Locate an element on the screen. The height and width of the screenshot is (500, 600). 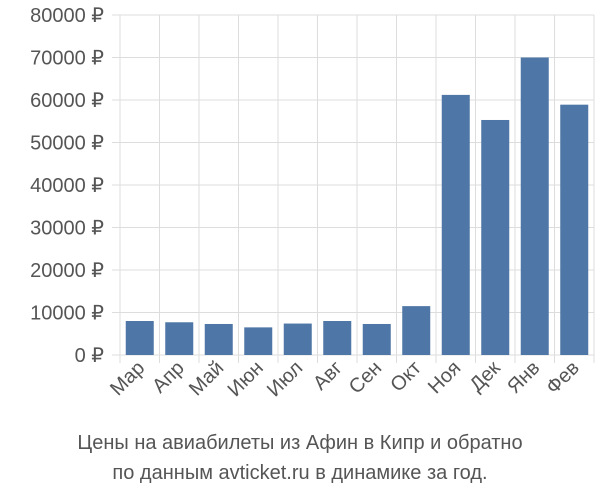
y-tick-label: 40000 ₽ is located at coordinates (67, 186).